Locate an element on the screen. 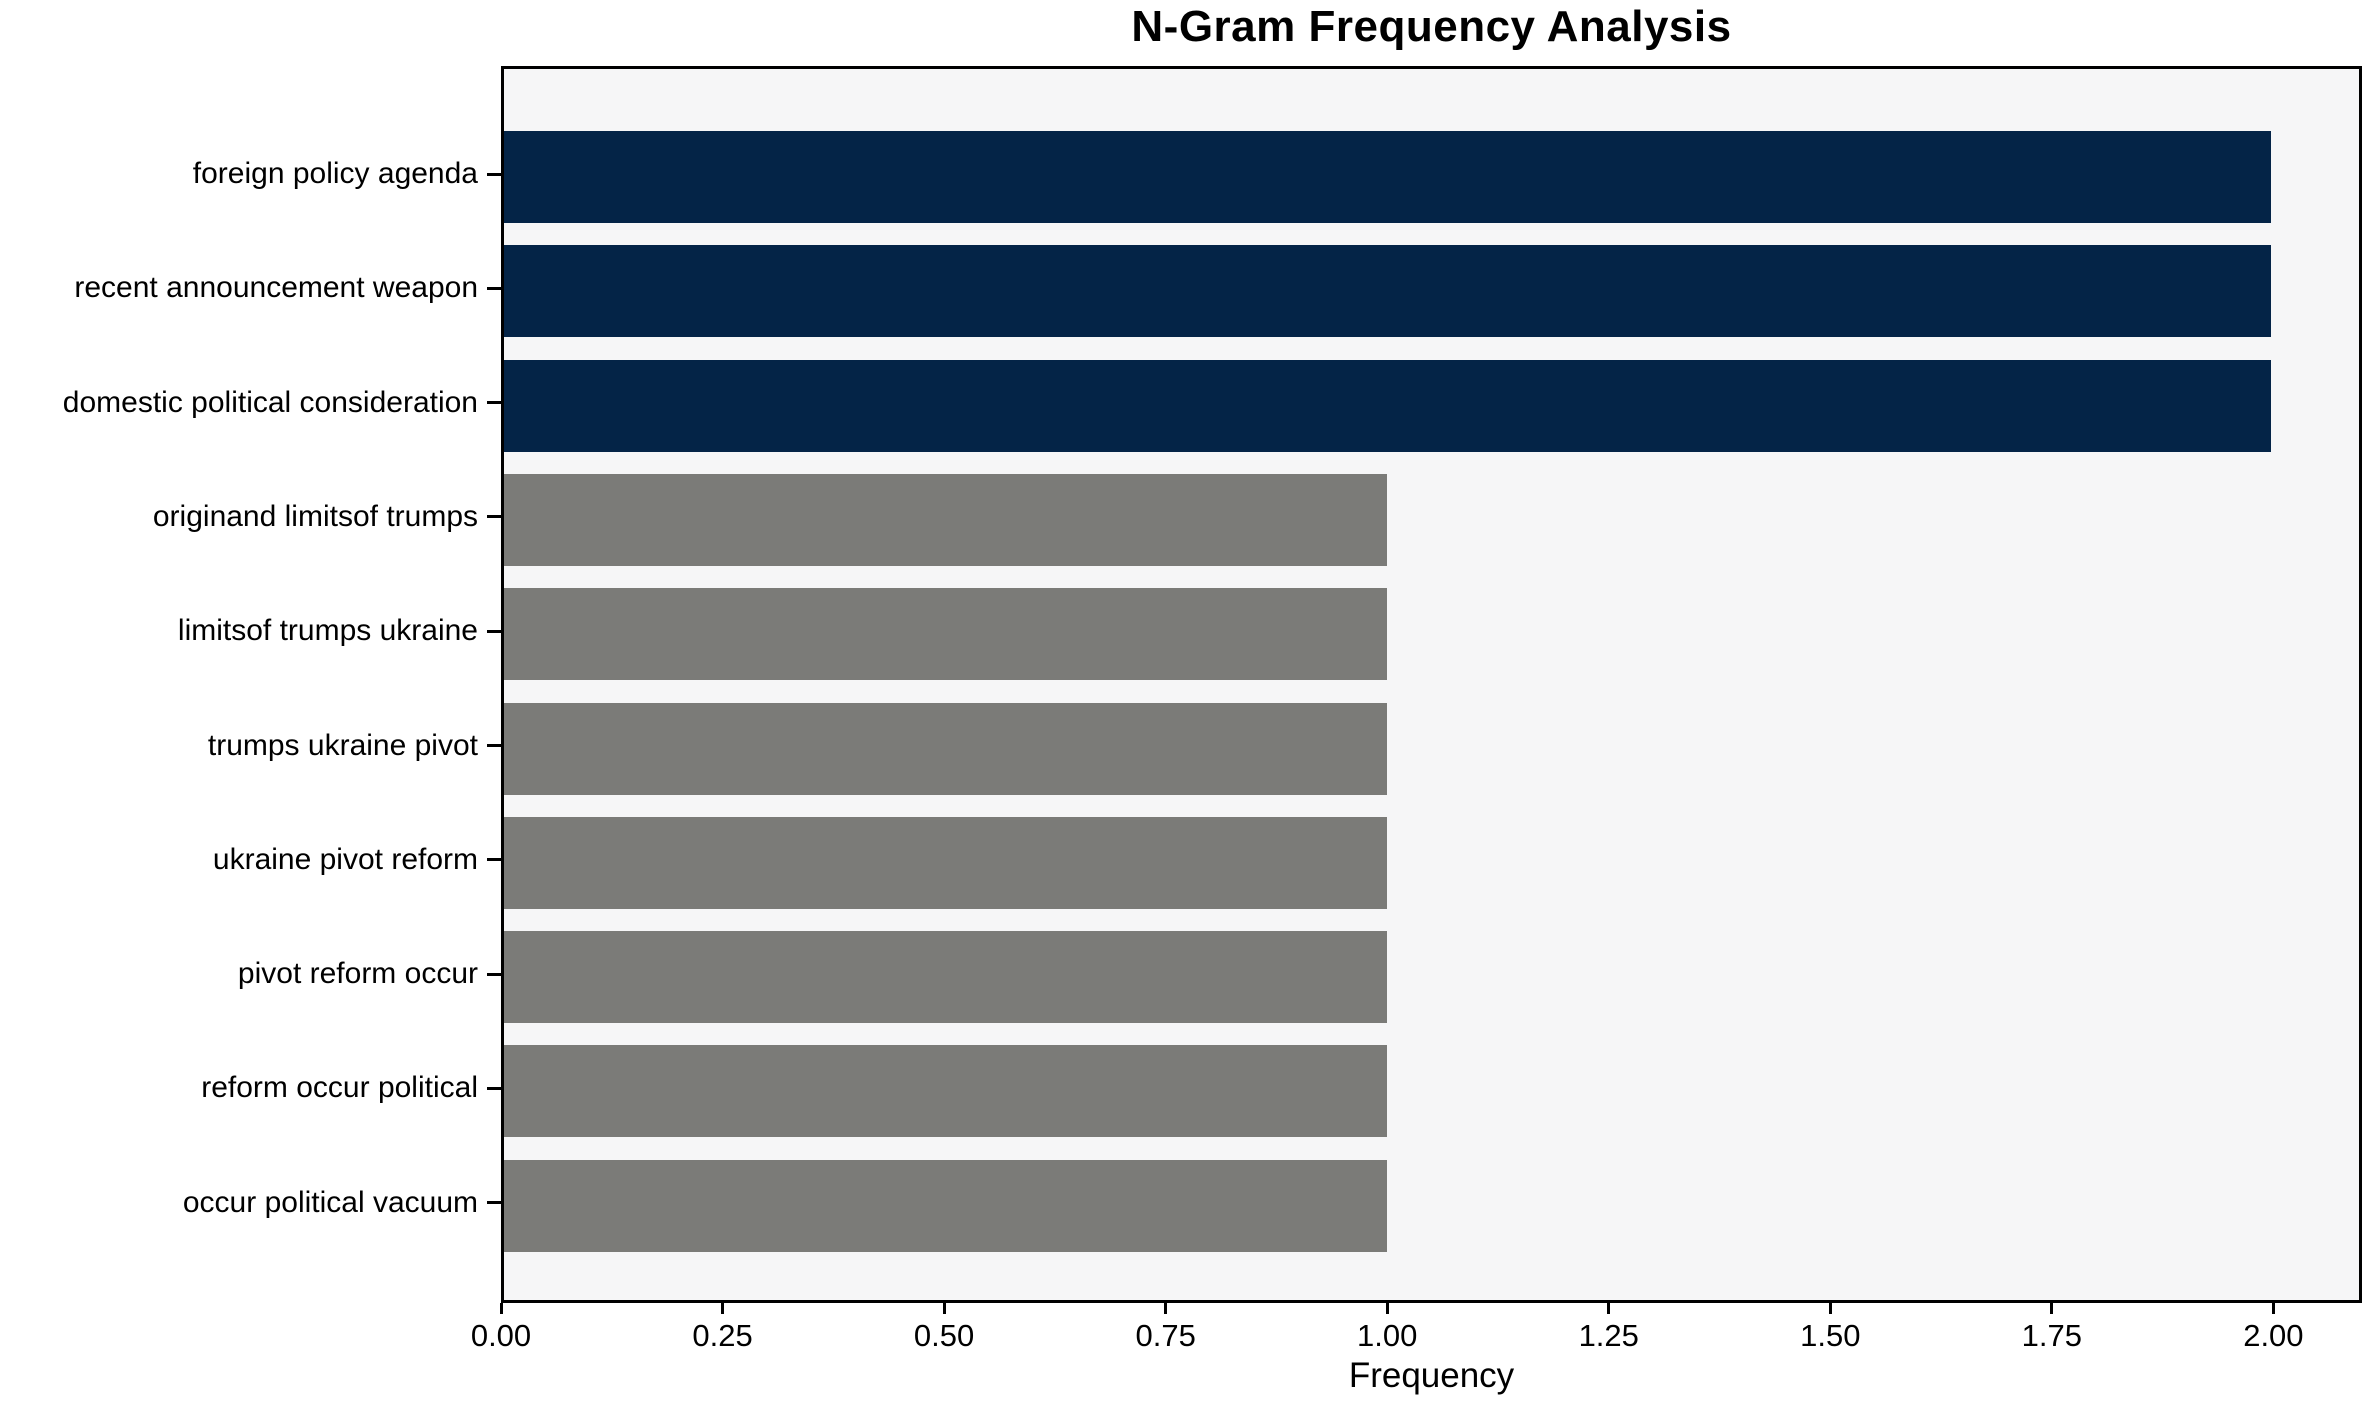 Image resolution: width=2380 pixels, height=1414 pixels. y-tick-label: ukraine pivot reform is located at coordinates (345, 859).